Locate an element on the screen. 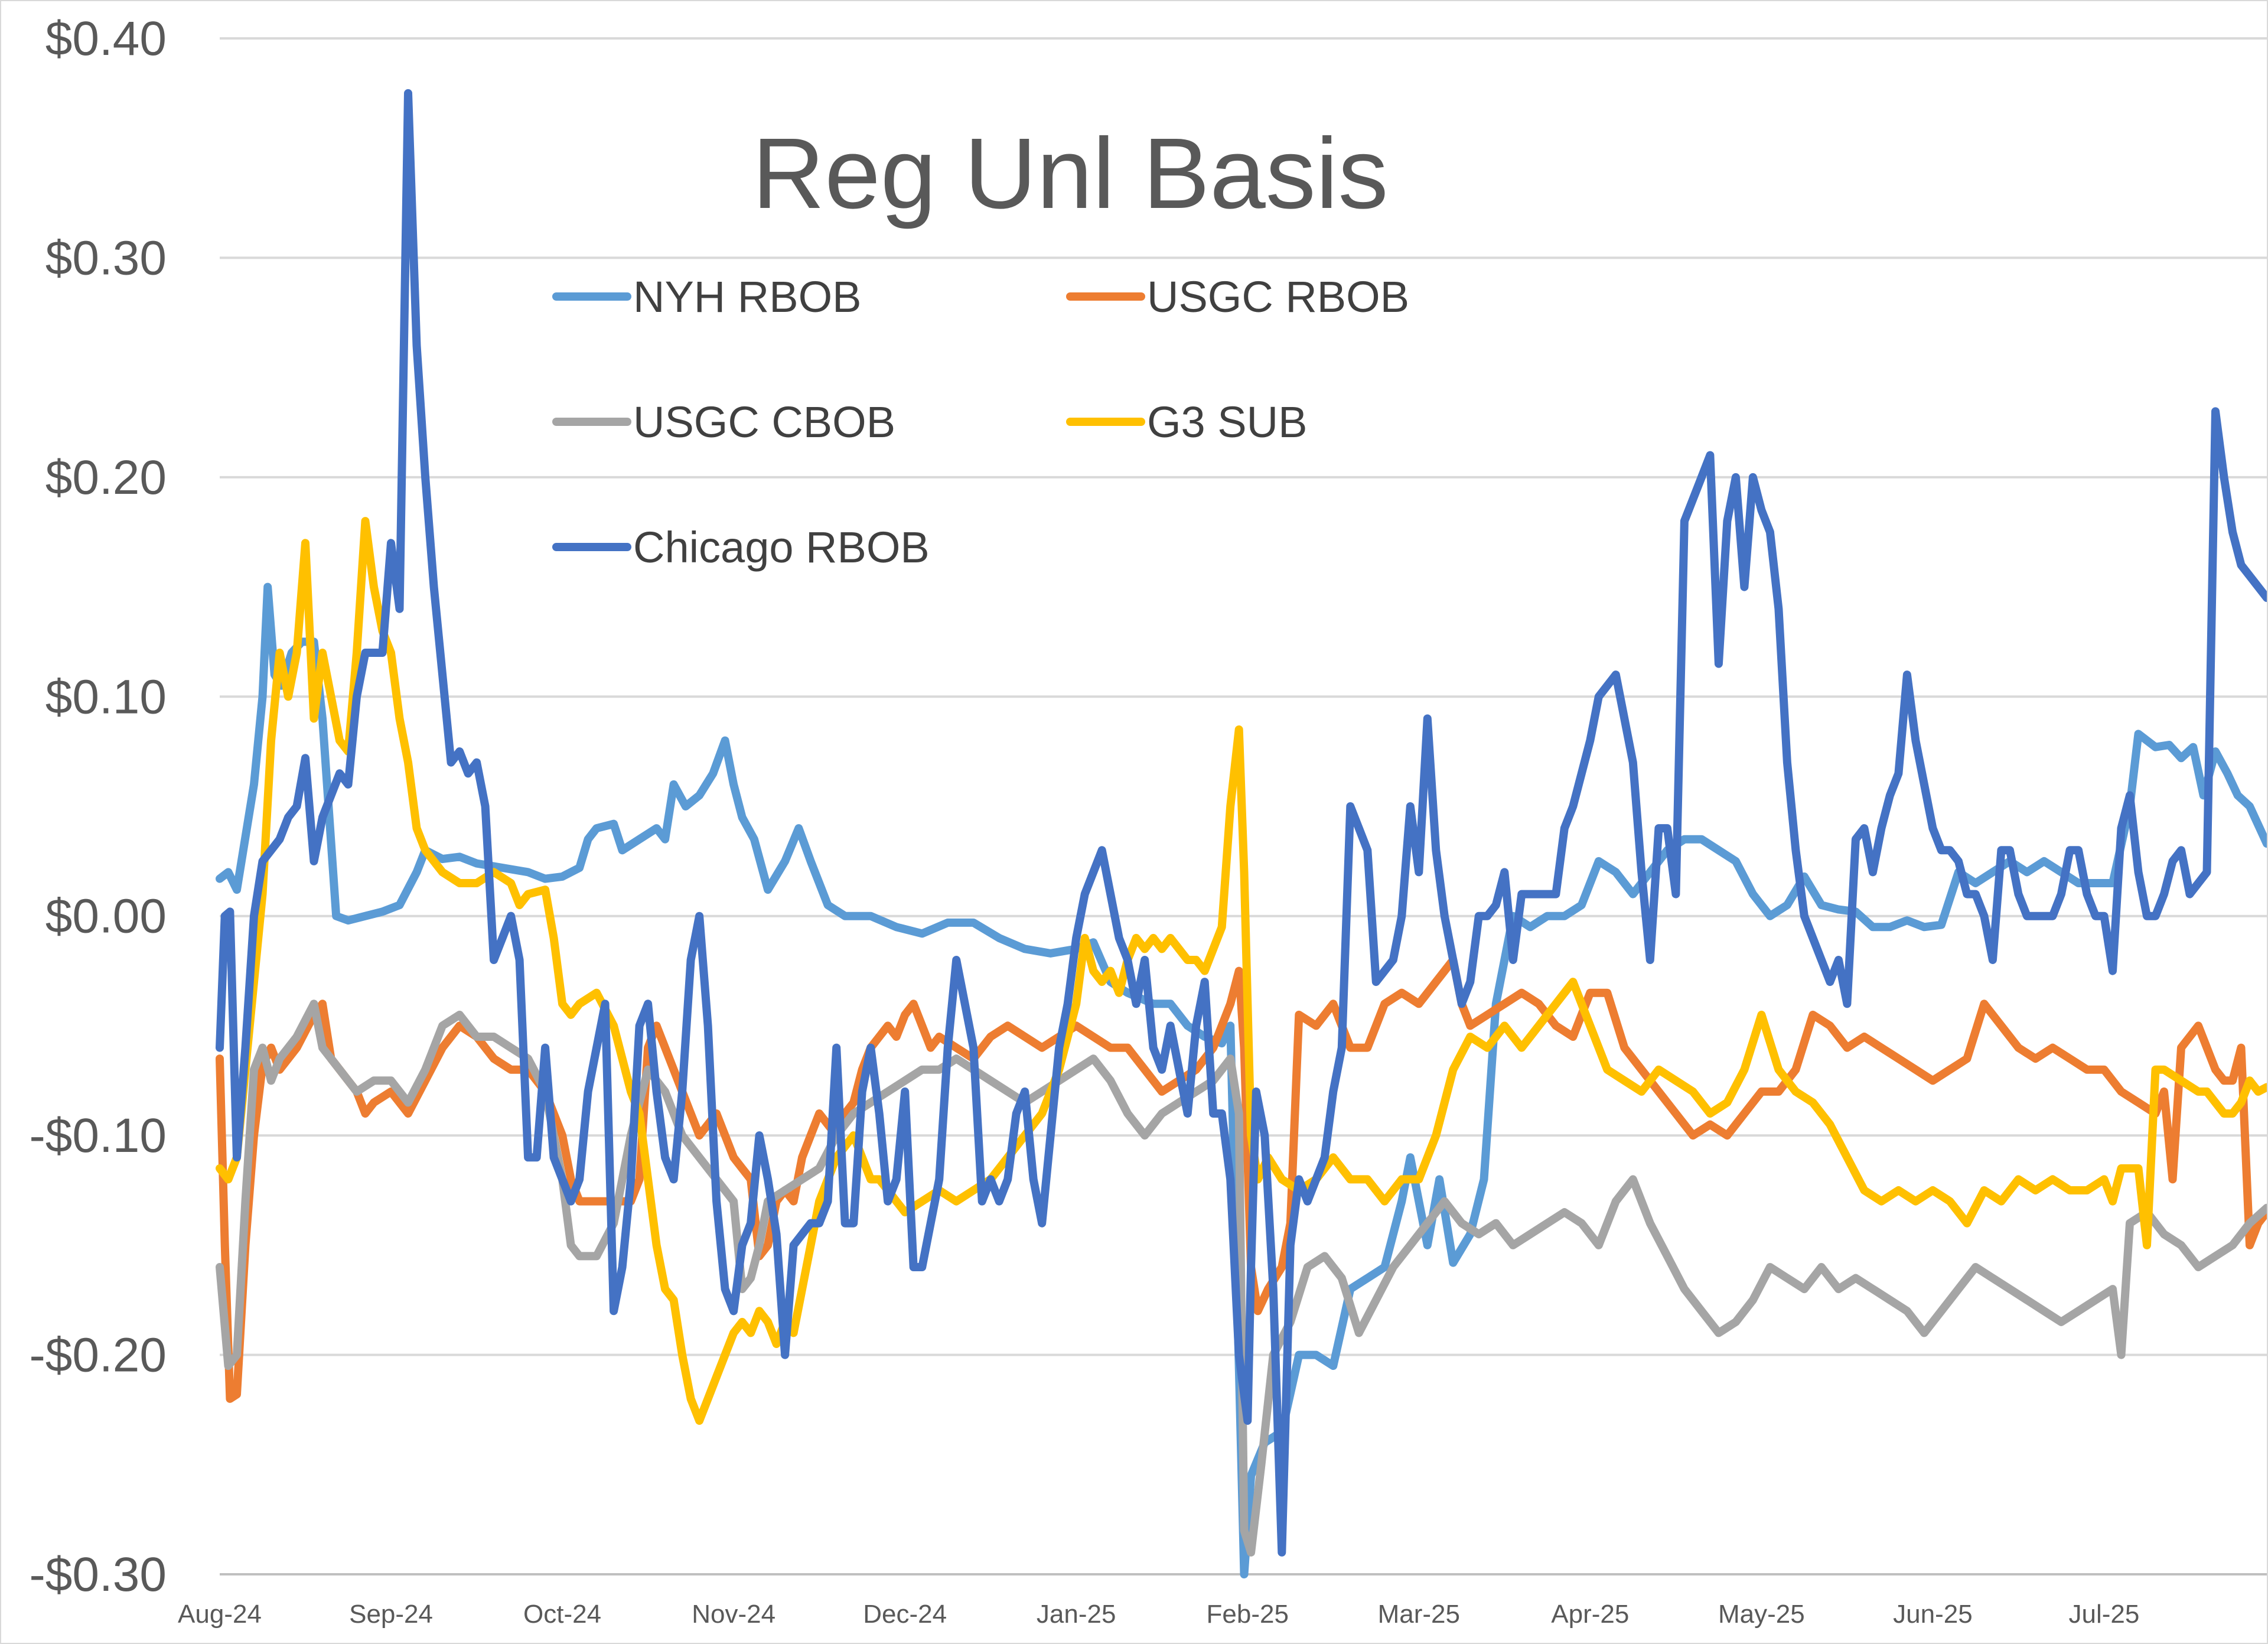 The width and height of the screenshot is (2268, 1644). legend-item: USGC CBOB is located at coordinates (723, 422).